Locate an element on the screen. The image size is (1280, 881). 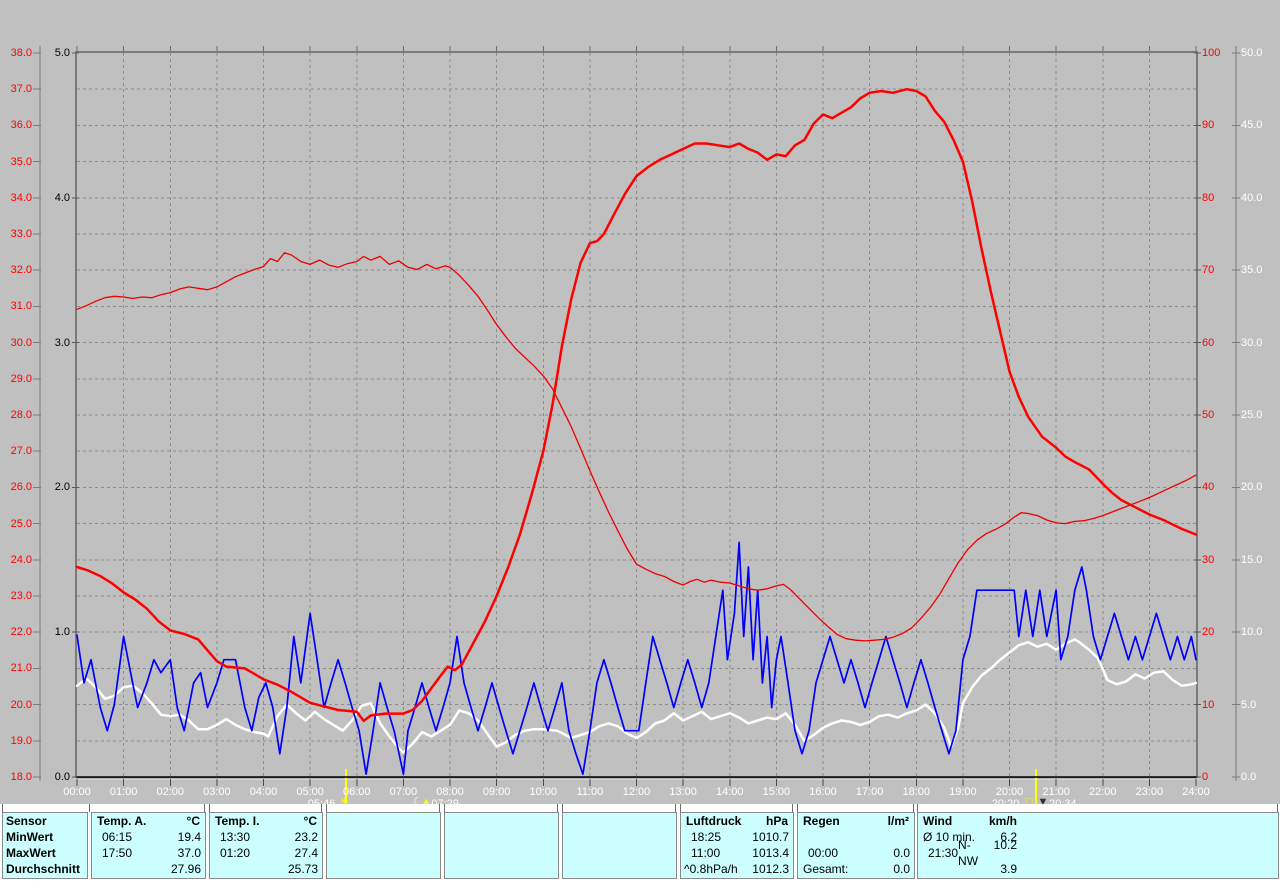
temp-i-unit: °C is located at coordinates (310, 821).